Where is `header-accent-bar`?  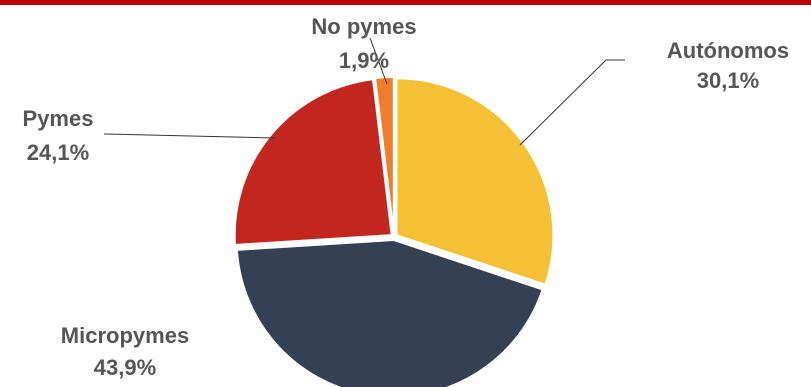 header-accent-bar is located at coordinates (405, 2).